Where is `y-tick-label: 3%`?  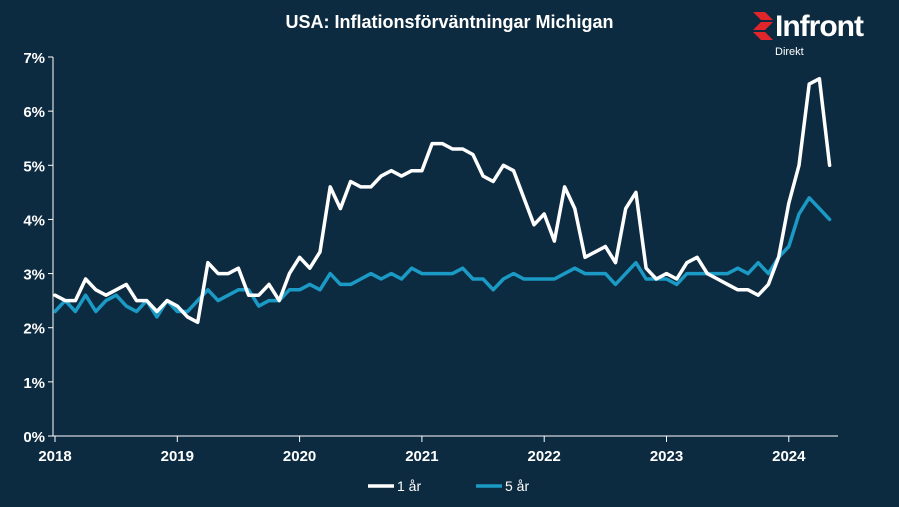
y-tick-label: 3% is located at coordinates (34, 275).